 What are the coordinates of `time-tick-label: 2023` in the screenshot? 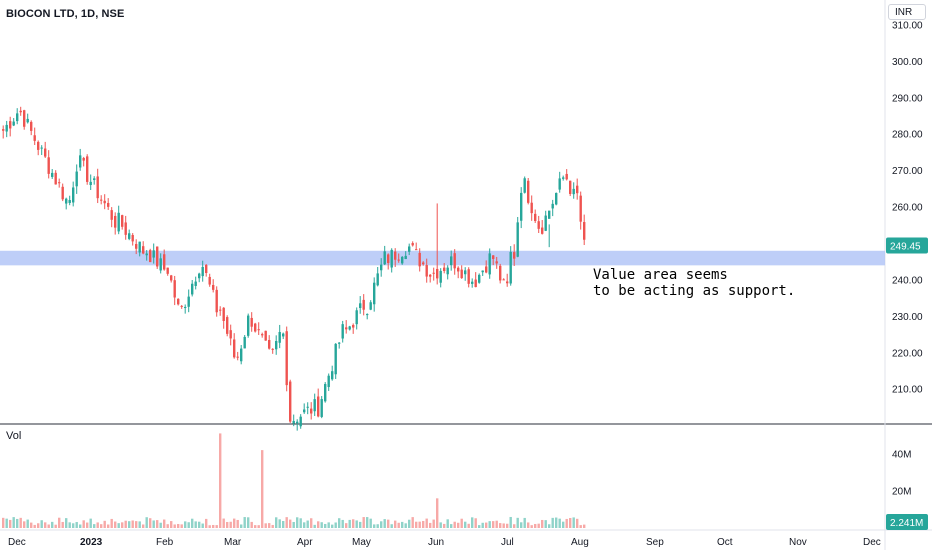 It's located at (91, 542).